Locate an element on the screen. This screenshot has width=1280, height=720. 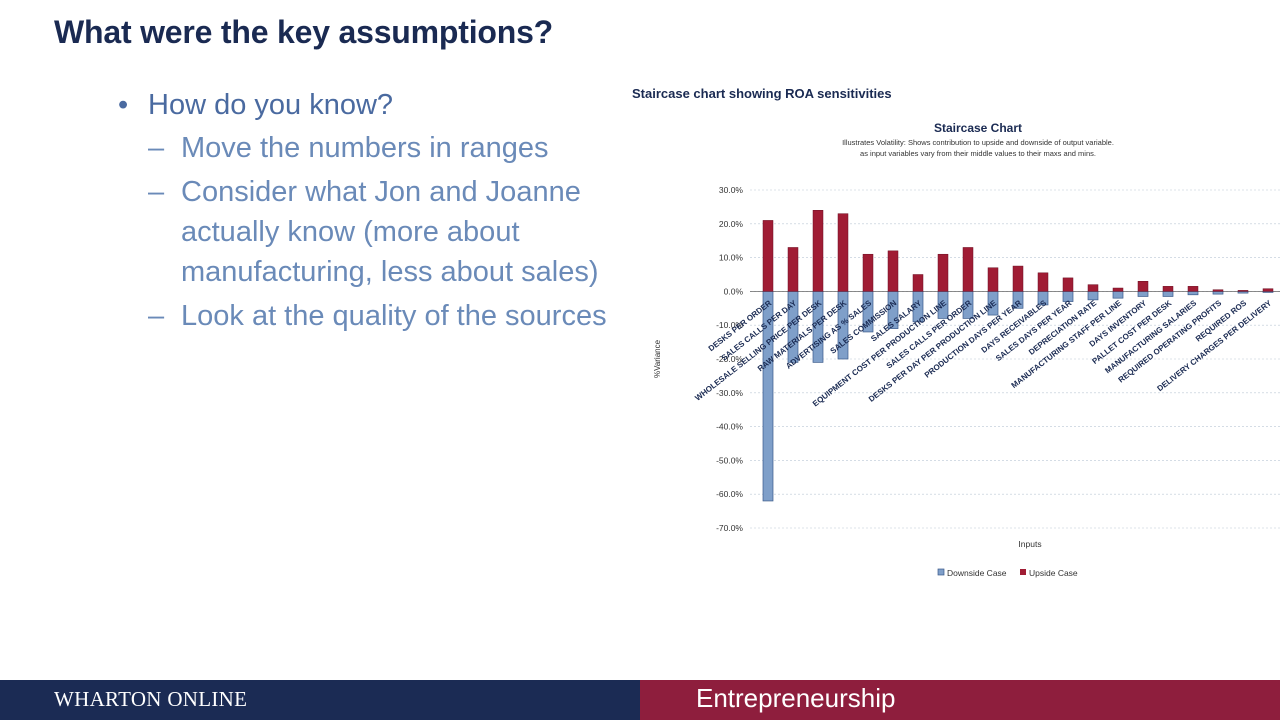
footer-brand: WHARTON ONLINE is located at coordinates (151, 699).